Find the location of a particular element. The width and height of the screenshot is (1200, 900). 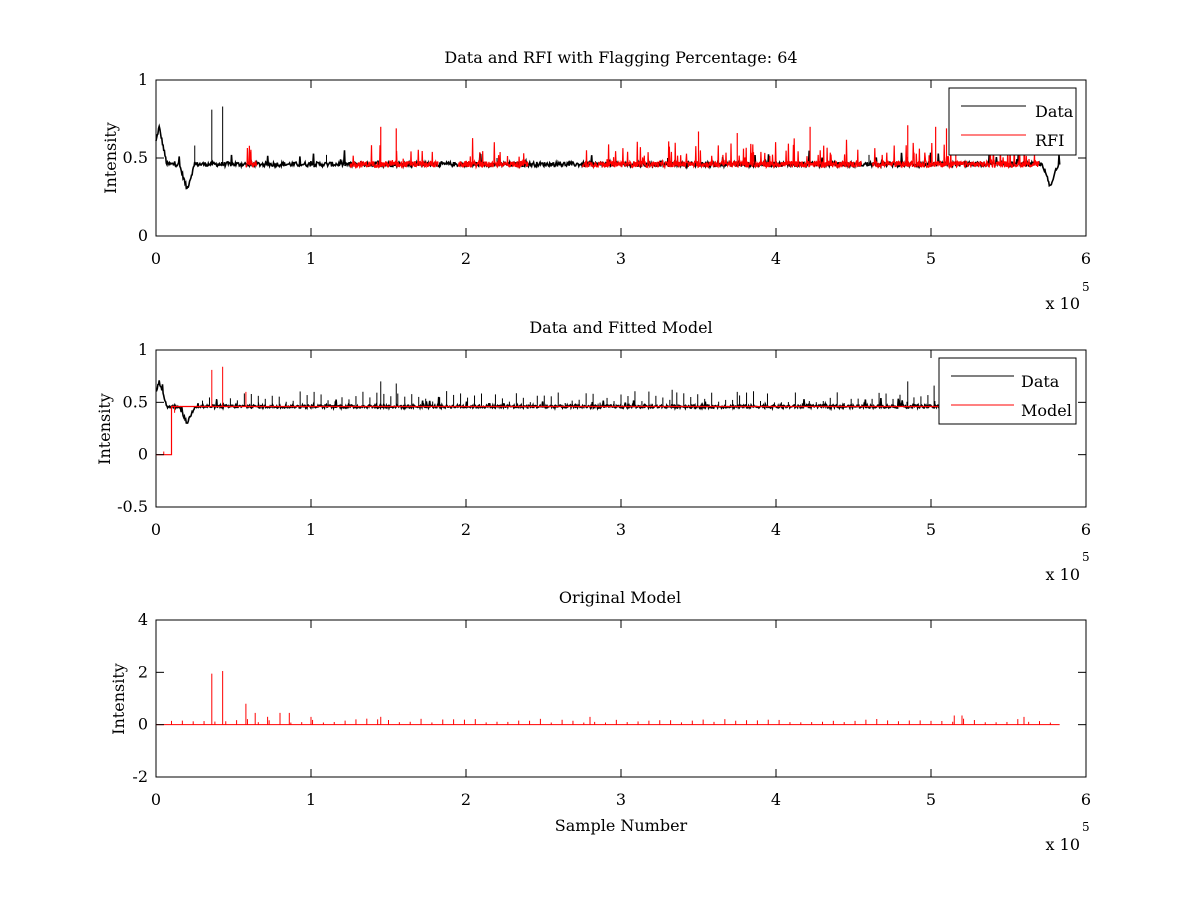

y-tick-label: -2 is located at coordinates (140, 776).